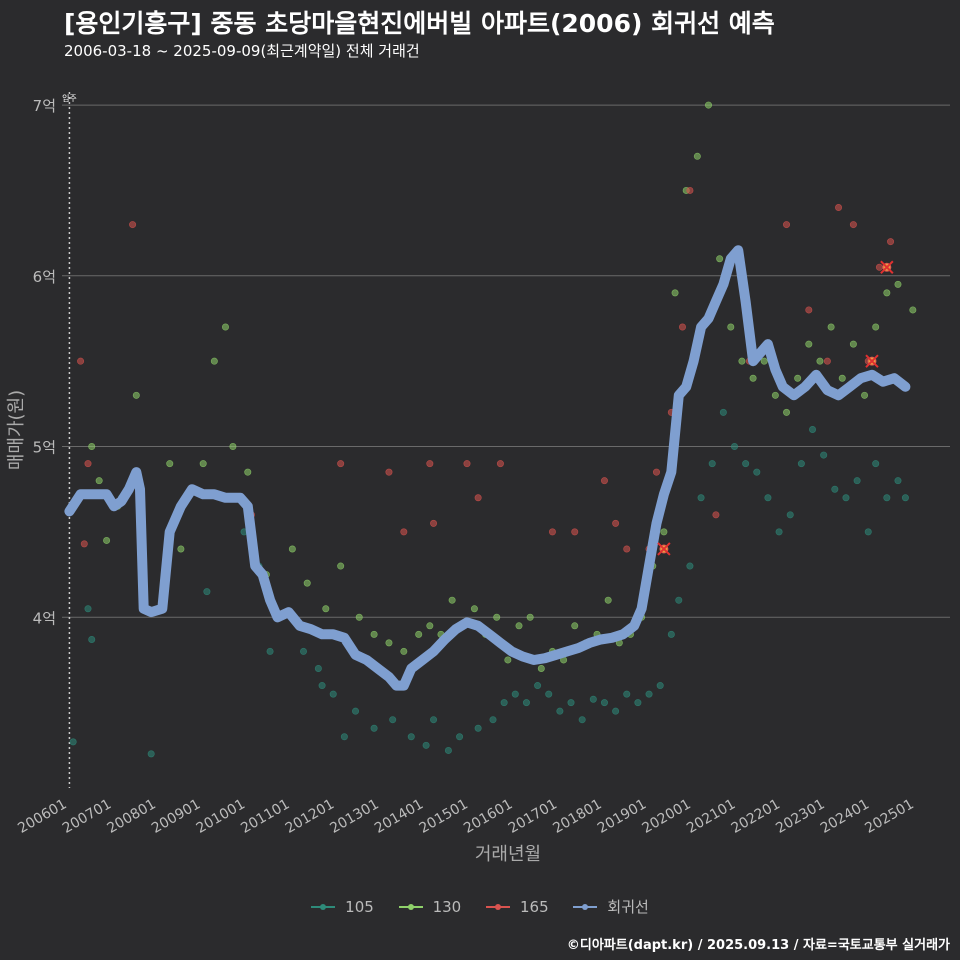 This screenshot has height=960, width=960. I want to click on x-tick-label: 201601, so click(488, 816).